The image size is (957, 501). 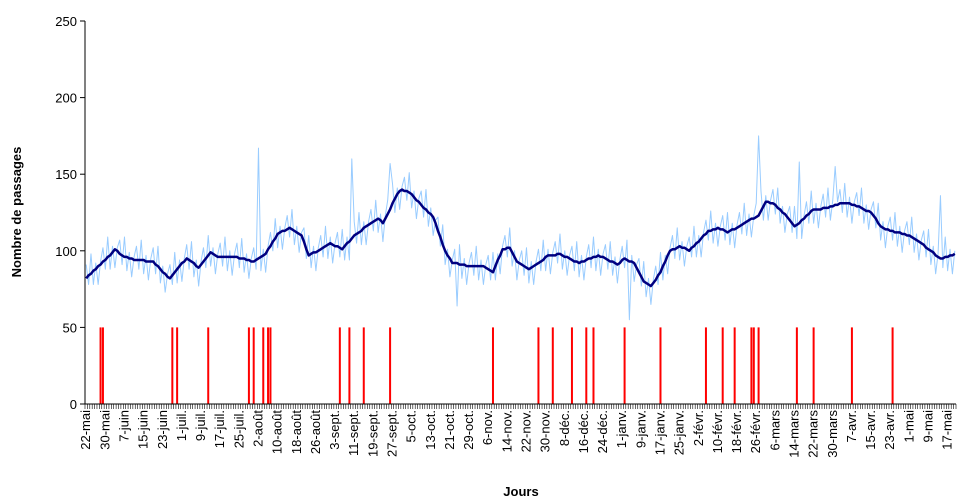 What do you see at coordinates (315, 432) in the screenshot?
I see `x-tick-label: 26-août` at bounding box center [315, 432].